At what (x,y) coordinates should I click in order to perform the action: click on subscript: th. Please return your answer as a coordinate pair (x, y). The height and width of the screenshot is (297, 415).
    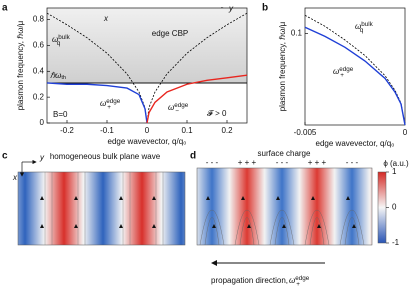
    Looking at the image, I should click on (63, 78).